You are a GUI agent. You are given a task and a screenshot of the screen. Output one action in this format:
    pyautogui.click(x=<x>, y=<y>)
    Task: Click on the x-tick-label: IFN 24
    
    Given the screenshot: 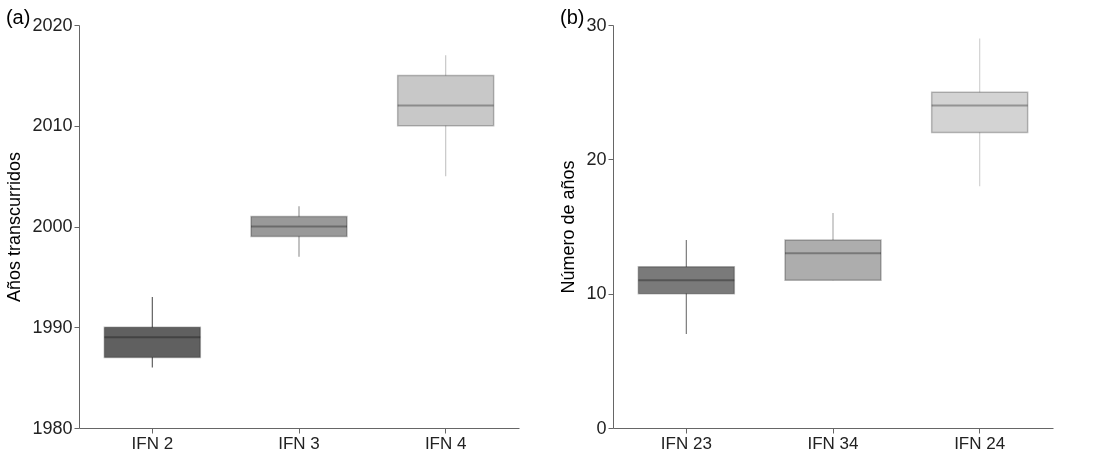 What is the action you would take?
    pyautogui.click(x=980, y=443)
    